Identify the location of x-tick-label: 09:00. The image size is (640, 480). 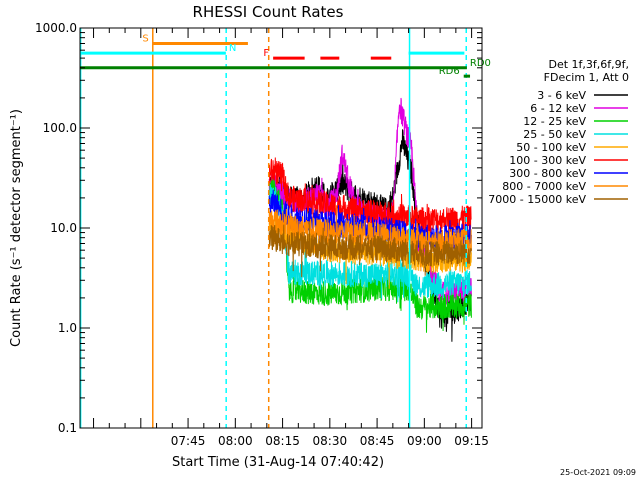
(424, 441).